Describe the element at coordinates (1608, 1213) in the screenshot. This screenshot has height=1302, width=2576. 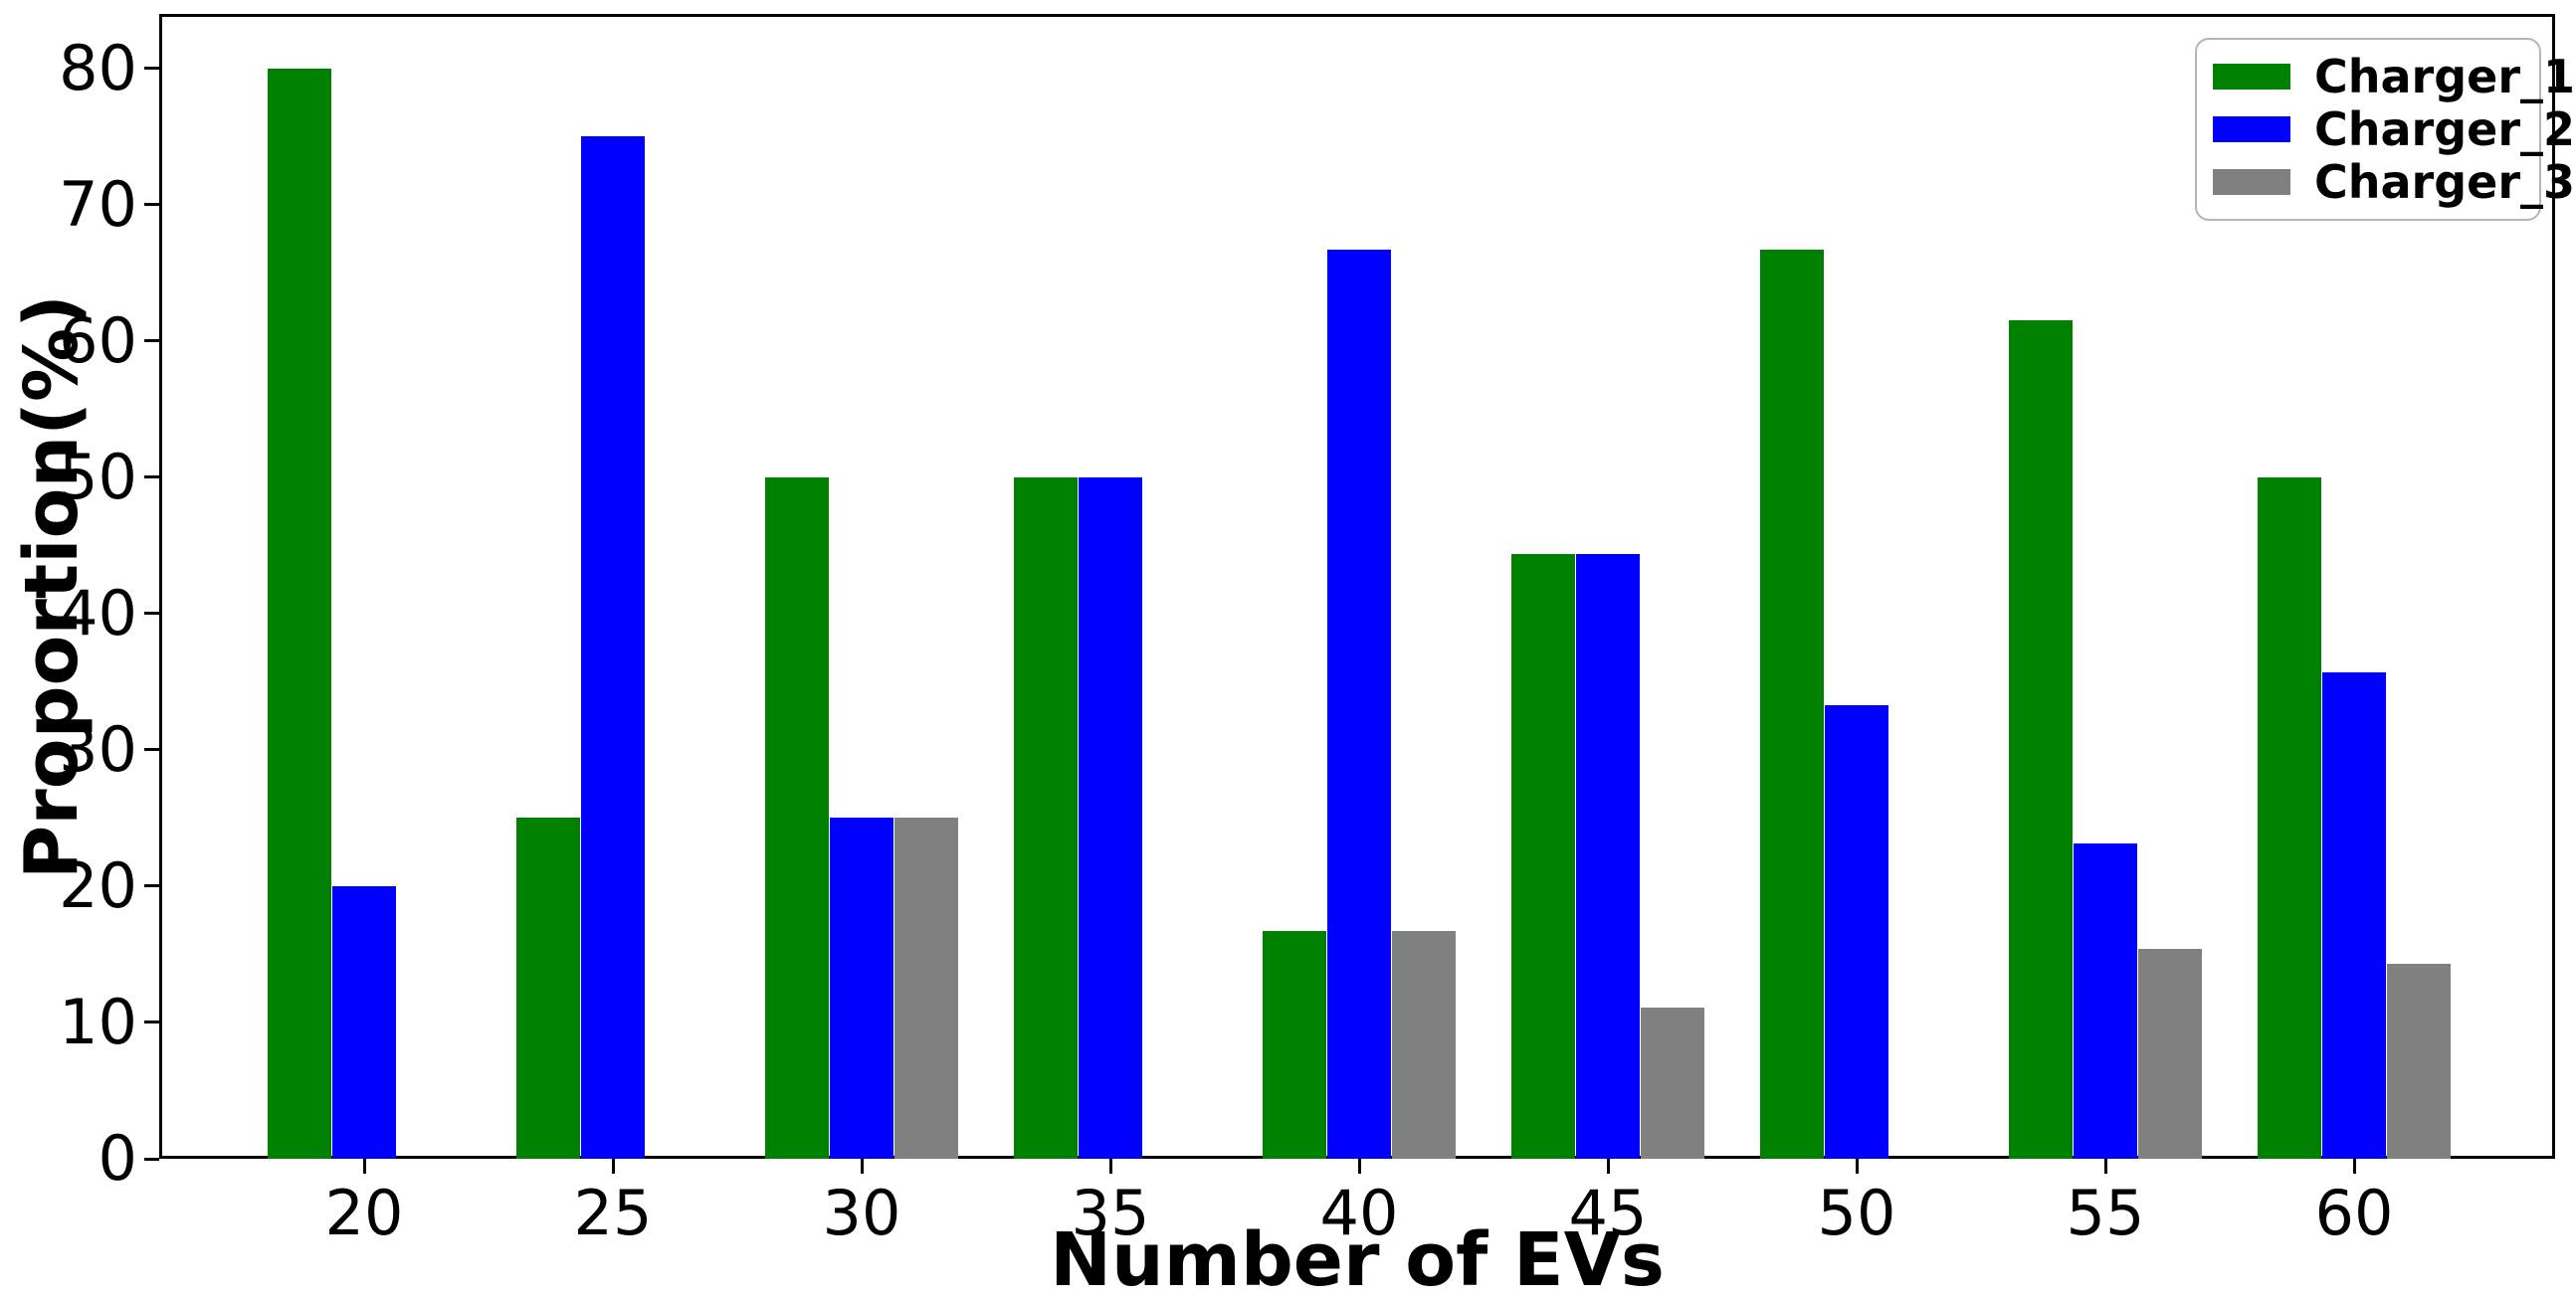
I see `x-tick-label-45: 45` at that location.